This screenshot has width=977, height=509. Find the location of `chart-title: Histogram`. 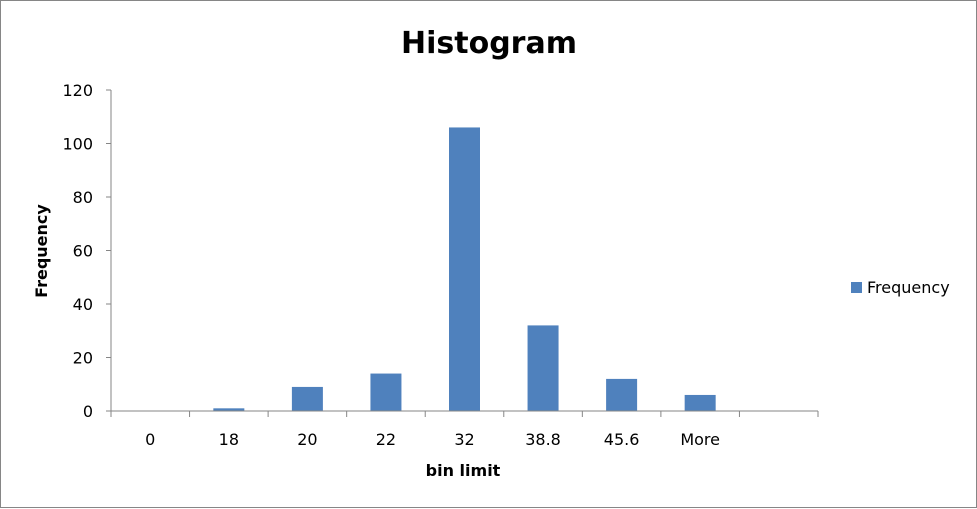

chart-title: Histogram is located at coordinates (489, 43).